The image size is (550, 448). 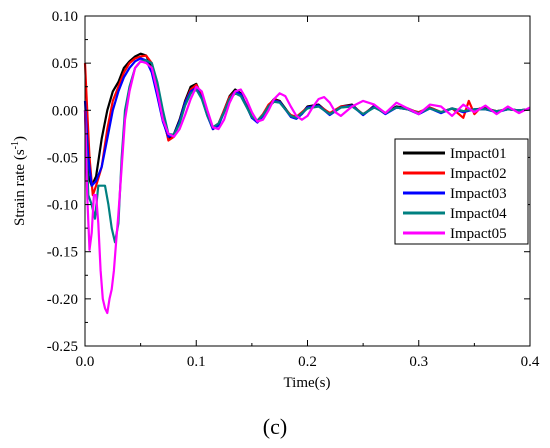 I want to click on y-axis-title: Strain rate (s-1), so click(x=19, y=181).